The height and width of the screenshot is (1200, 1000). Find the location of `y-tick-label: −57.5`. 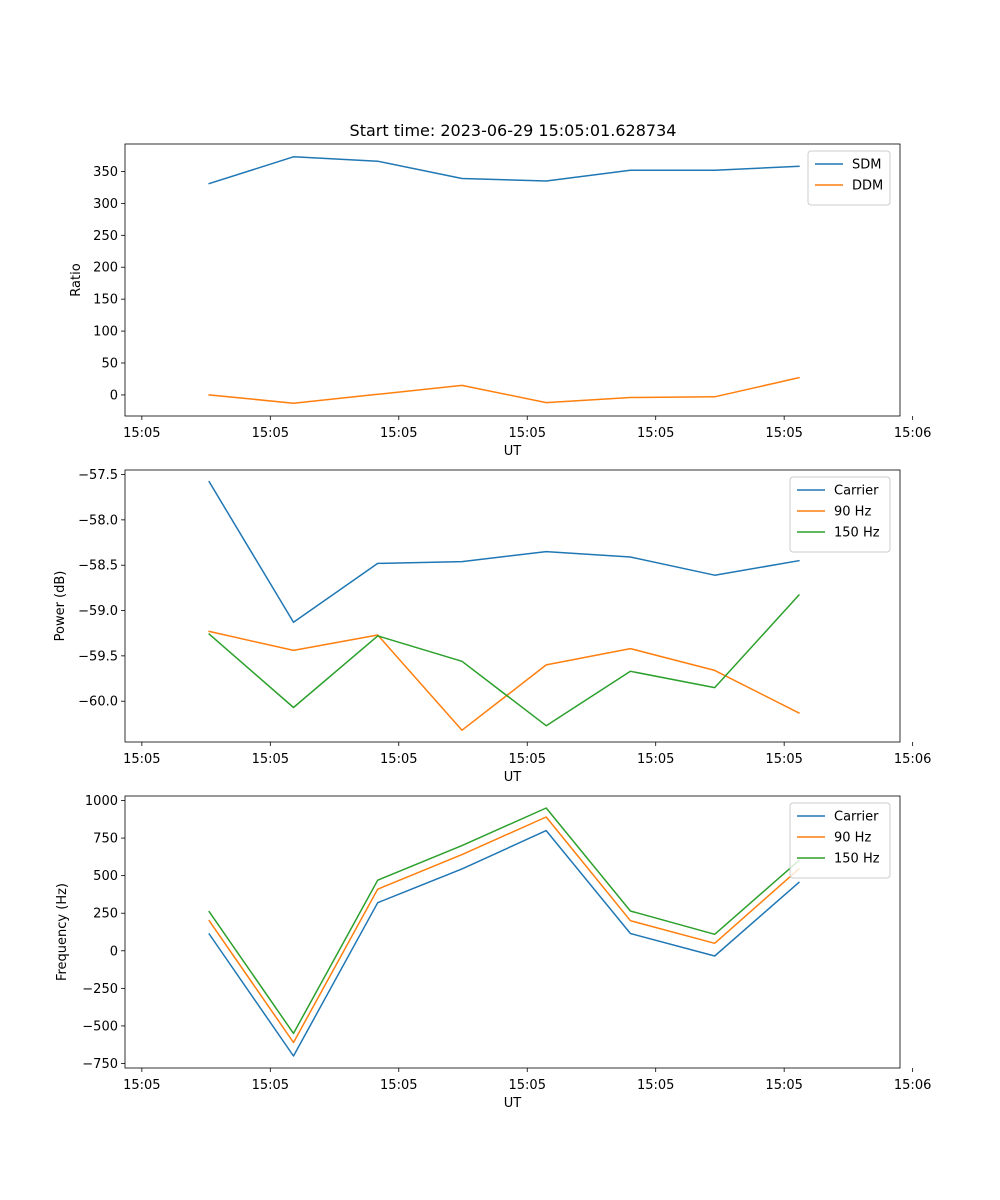

y-tick-label: −57.5 is located at coordinates (98, 475).